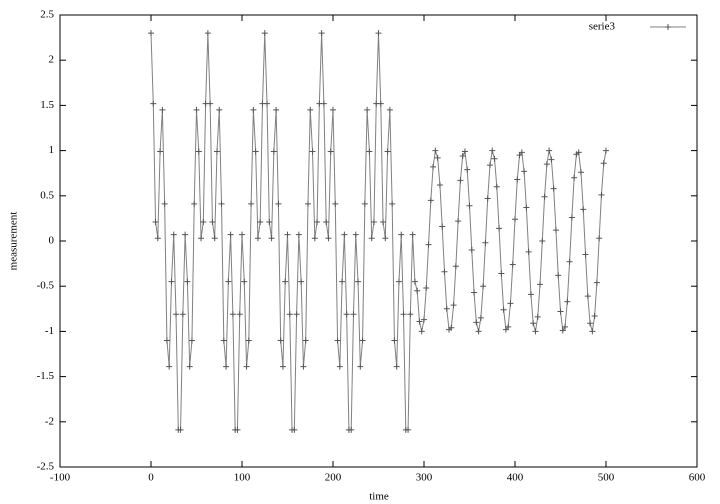  Describe the element at coordinates (697, 478) in the screenshot. I see `x-tick-label: 600` at that location.